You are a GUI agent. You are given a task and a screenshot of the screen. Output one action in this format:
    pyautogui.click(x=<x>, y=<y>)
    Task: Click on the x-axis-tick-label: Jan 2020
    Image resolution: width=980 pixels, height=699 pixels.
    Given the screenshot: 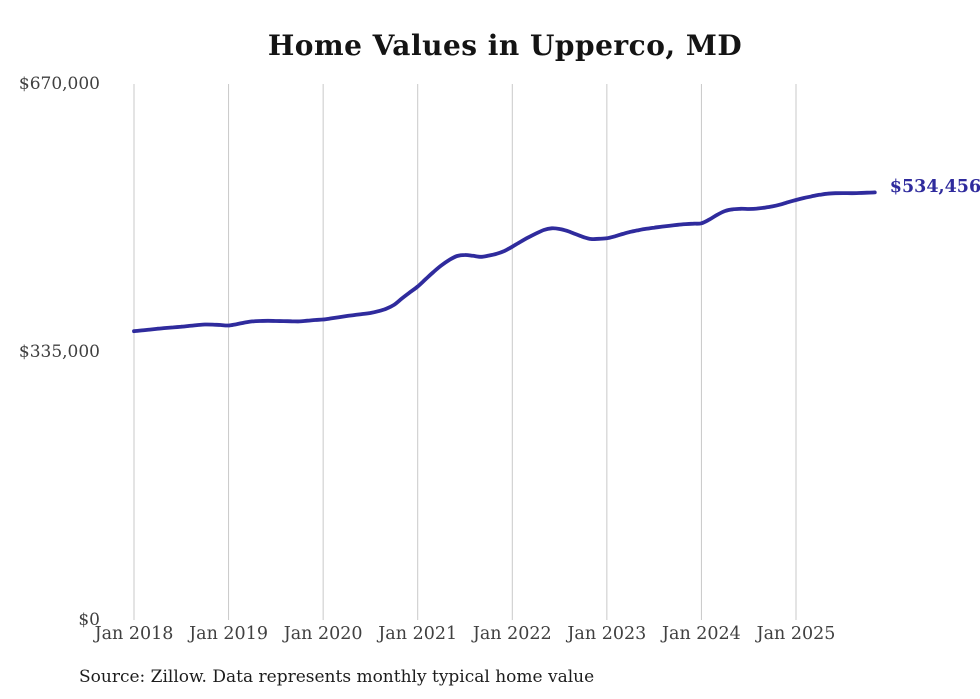 What is the action you would take?
    pyautogui.click(x=323, y=634)
    